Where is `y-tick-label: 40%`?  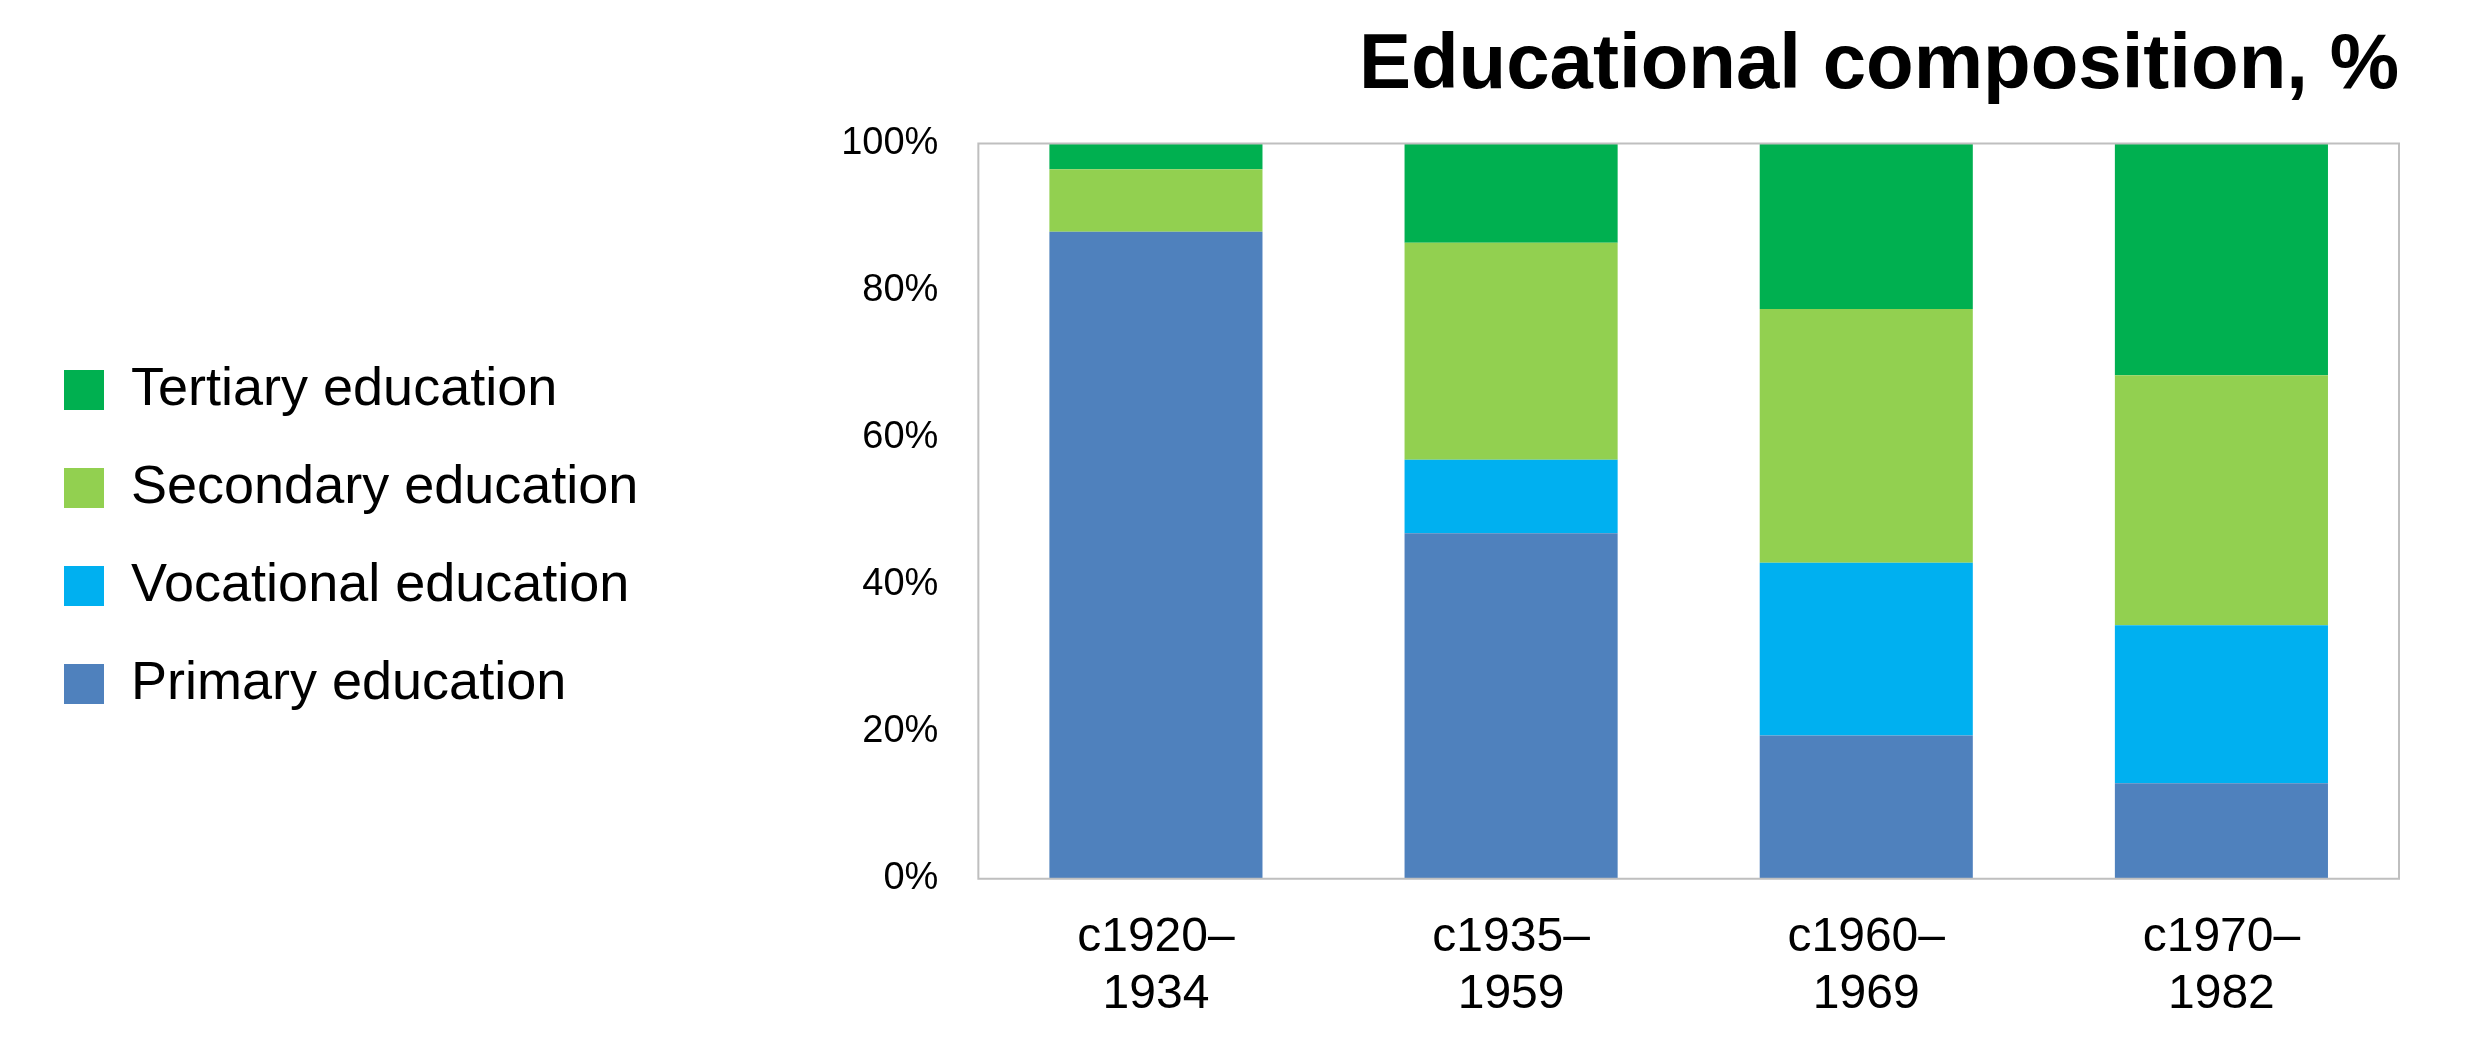 y-tick-label: 40% is located at coordinates (900, 582).